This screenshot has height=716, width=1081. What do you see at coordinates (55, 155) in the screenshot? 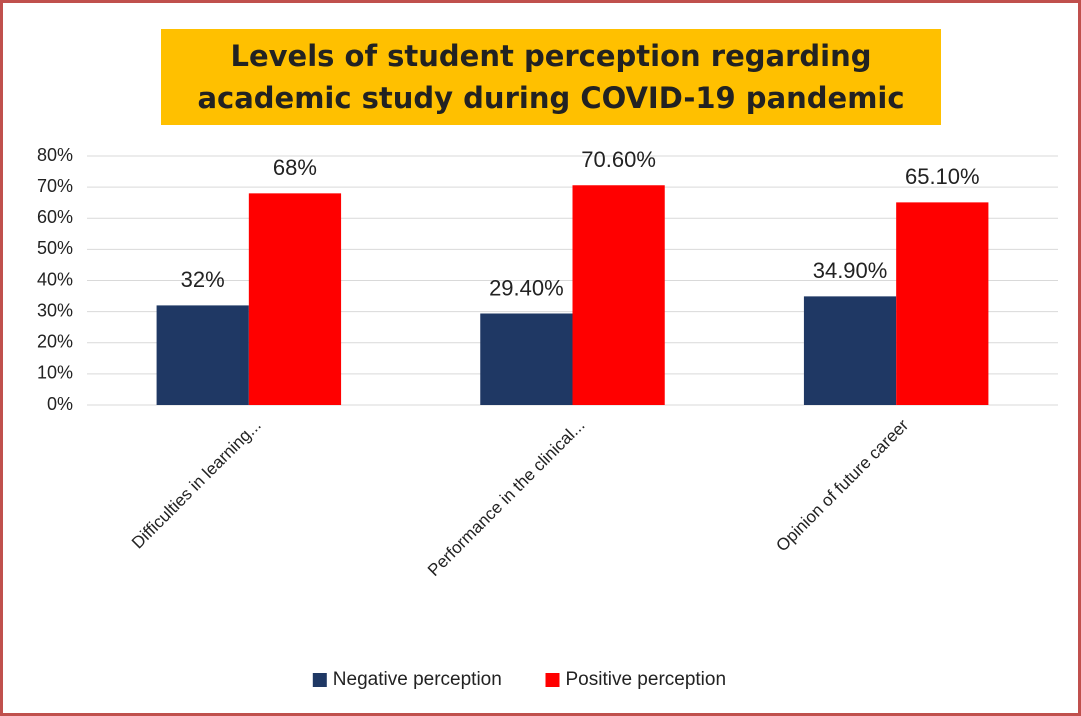
I see `y-tick-label: 80%` at bounding box center [55, 155].